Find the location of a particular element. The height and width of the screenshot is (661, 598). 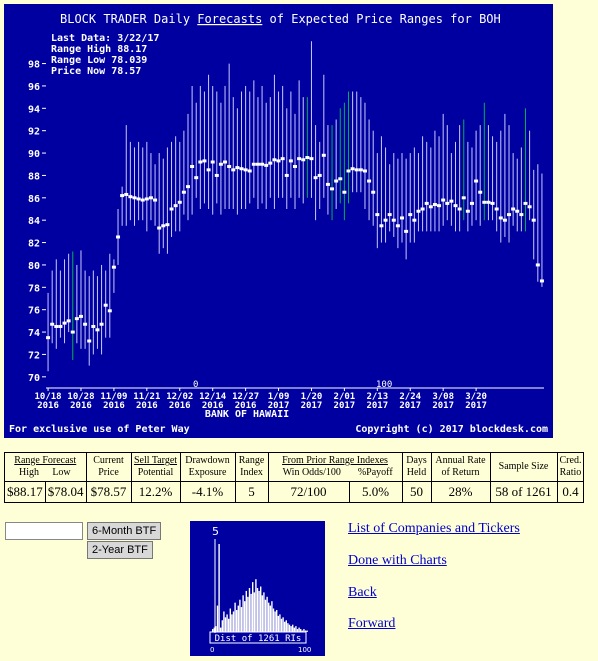

x-tick-label-date: 10/28 is located at coordinates (80, 397).